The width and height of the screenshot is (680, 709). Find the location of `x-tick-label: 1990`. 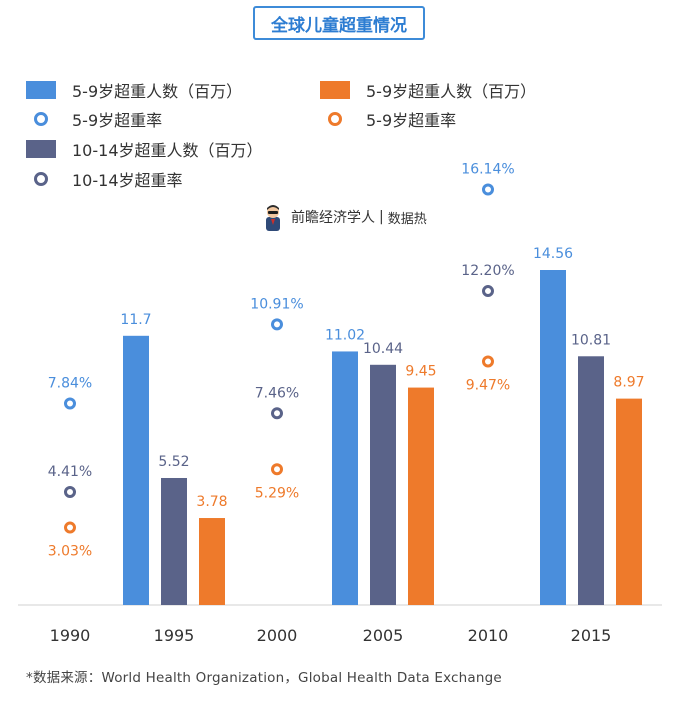

x-tick-label: 1990 is located at coordinates (70, 635).